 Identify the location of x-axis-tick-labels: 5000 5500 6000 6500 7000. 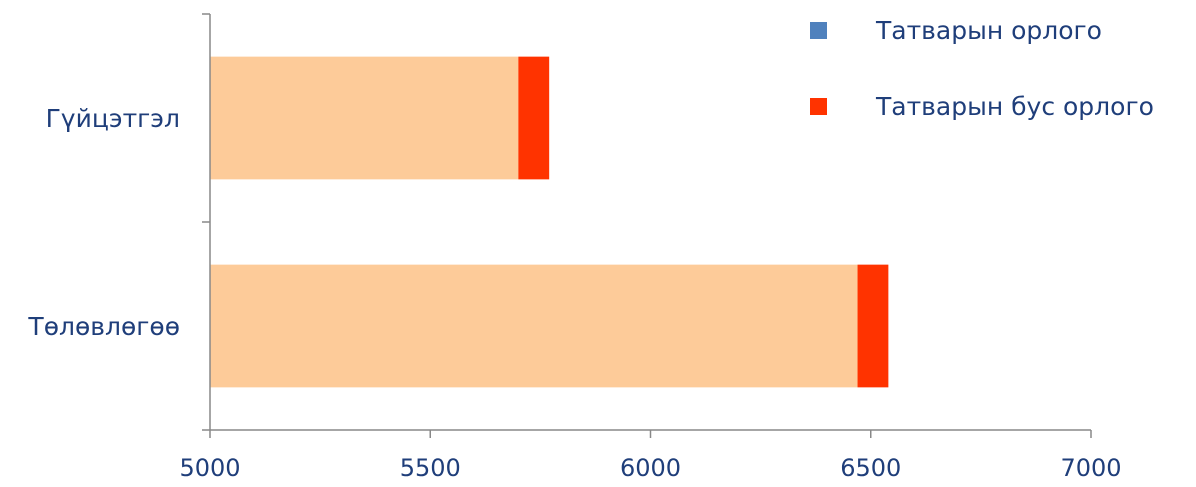
(650, 468).